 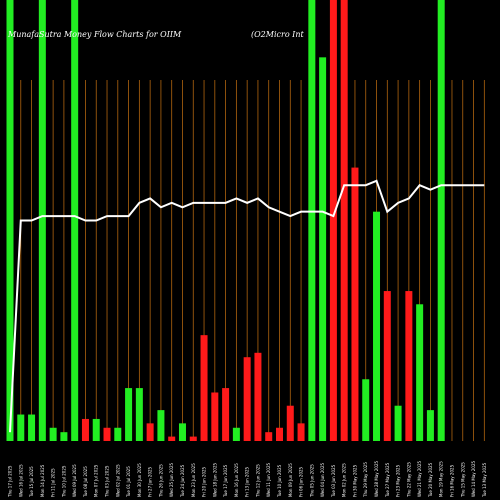 I want to click on x-tick-label: Wed 25 Jun 2025, so click(x=171, y=479).